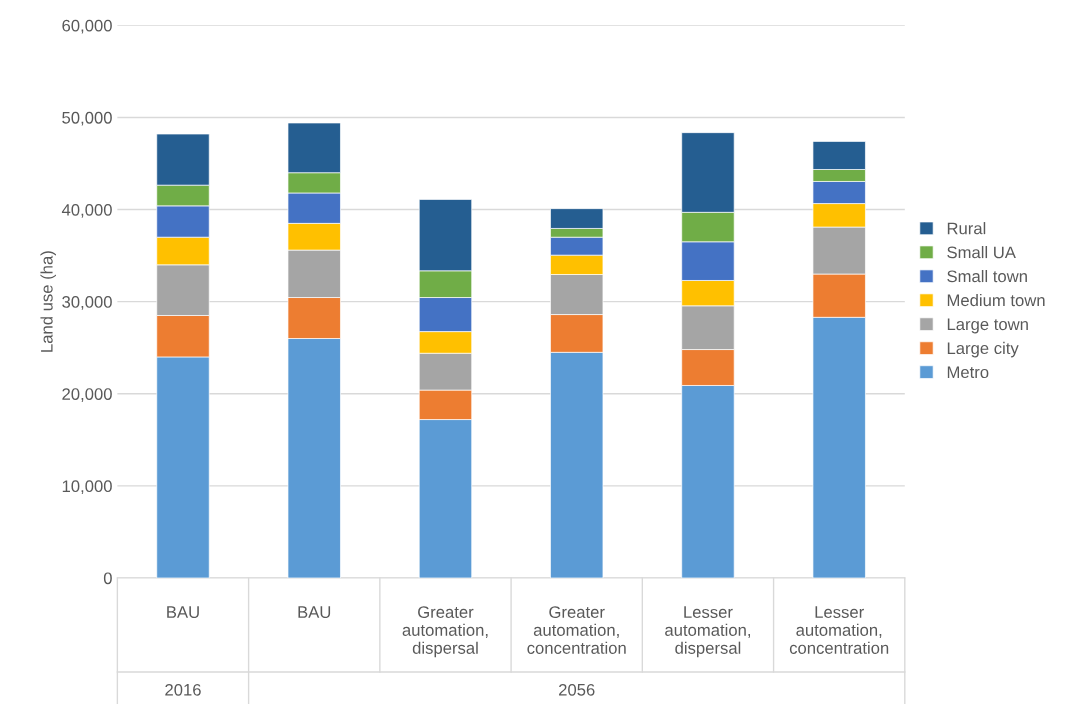 The width and height of the screenshot is (1067, 704). Describe the element at coordinates (87, 395) in the screenshot. I see `y-tick-label: 20,000` at that location.